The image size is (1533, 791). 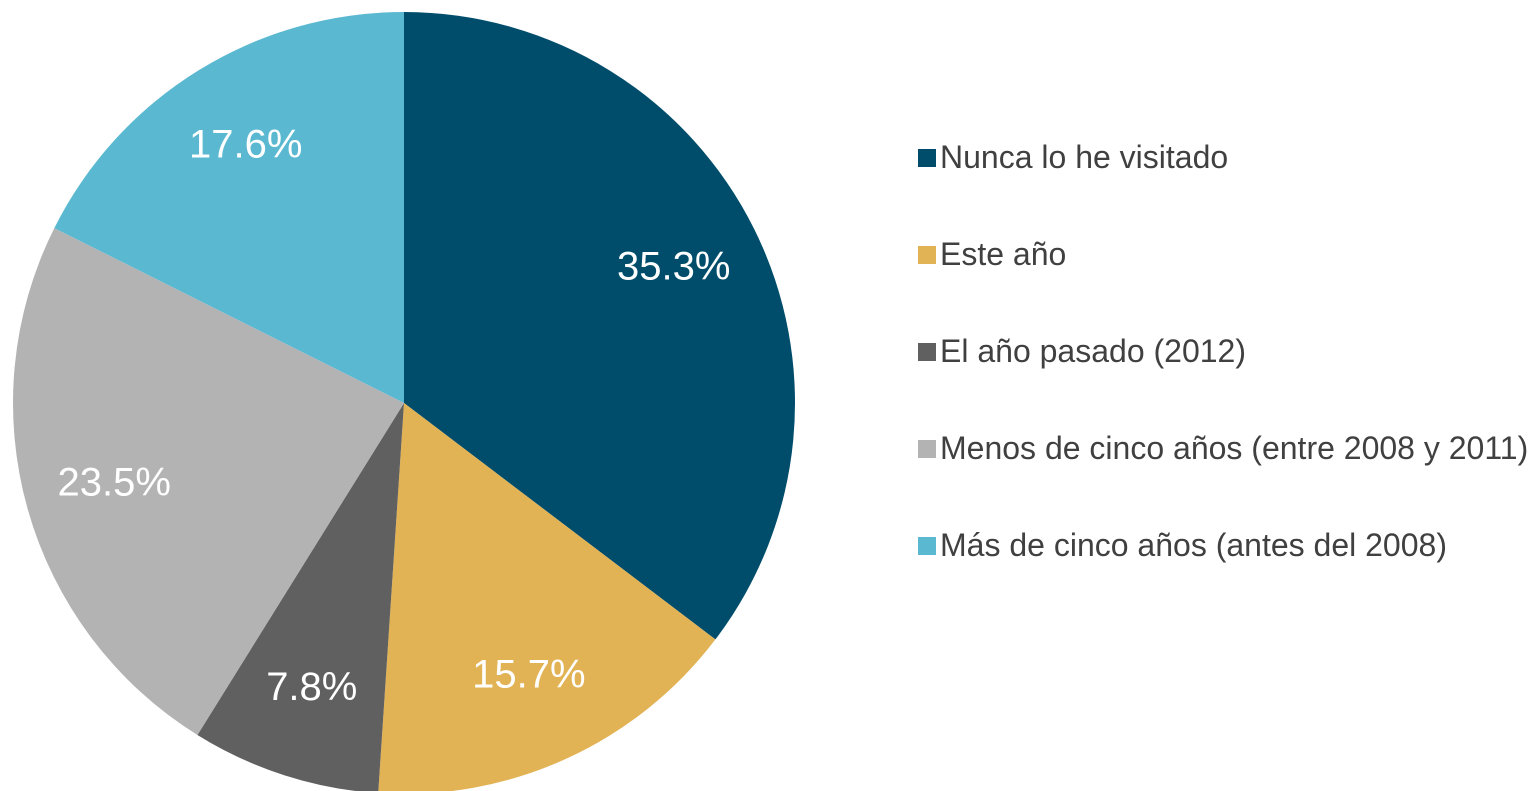 I want to click on data-label: 17.6%, so click(x=245, y=144).